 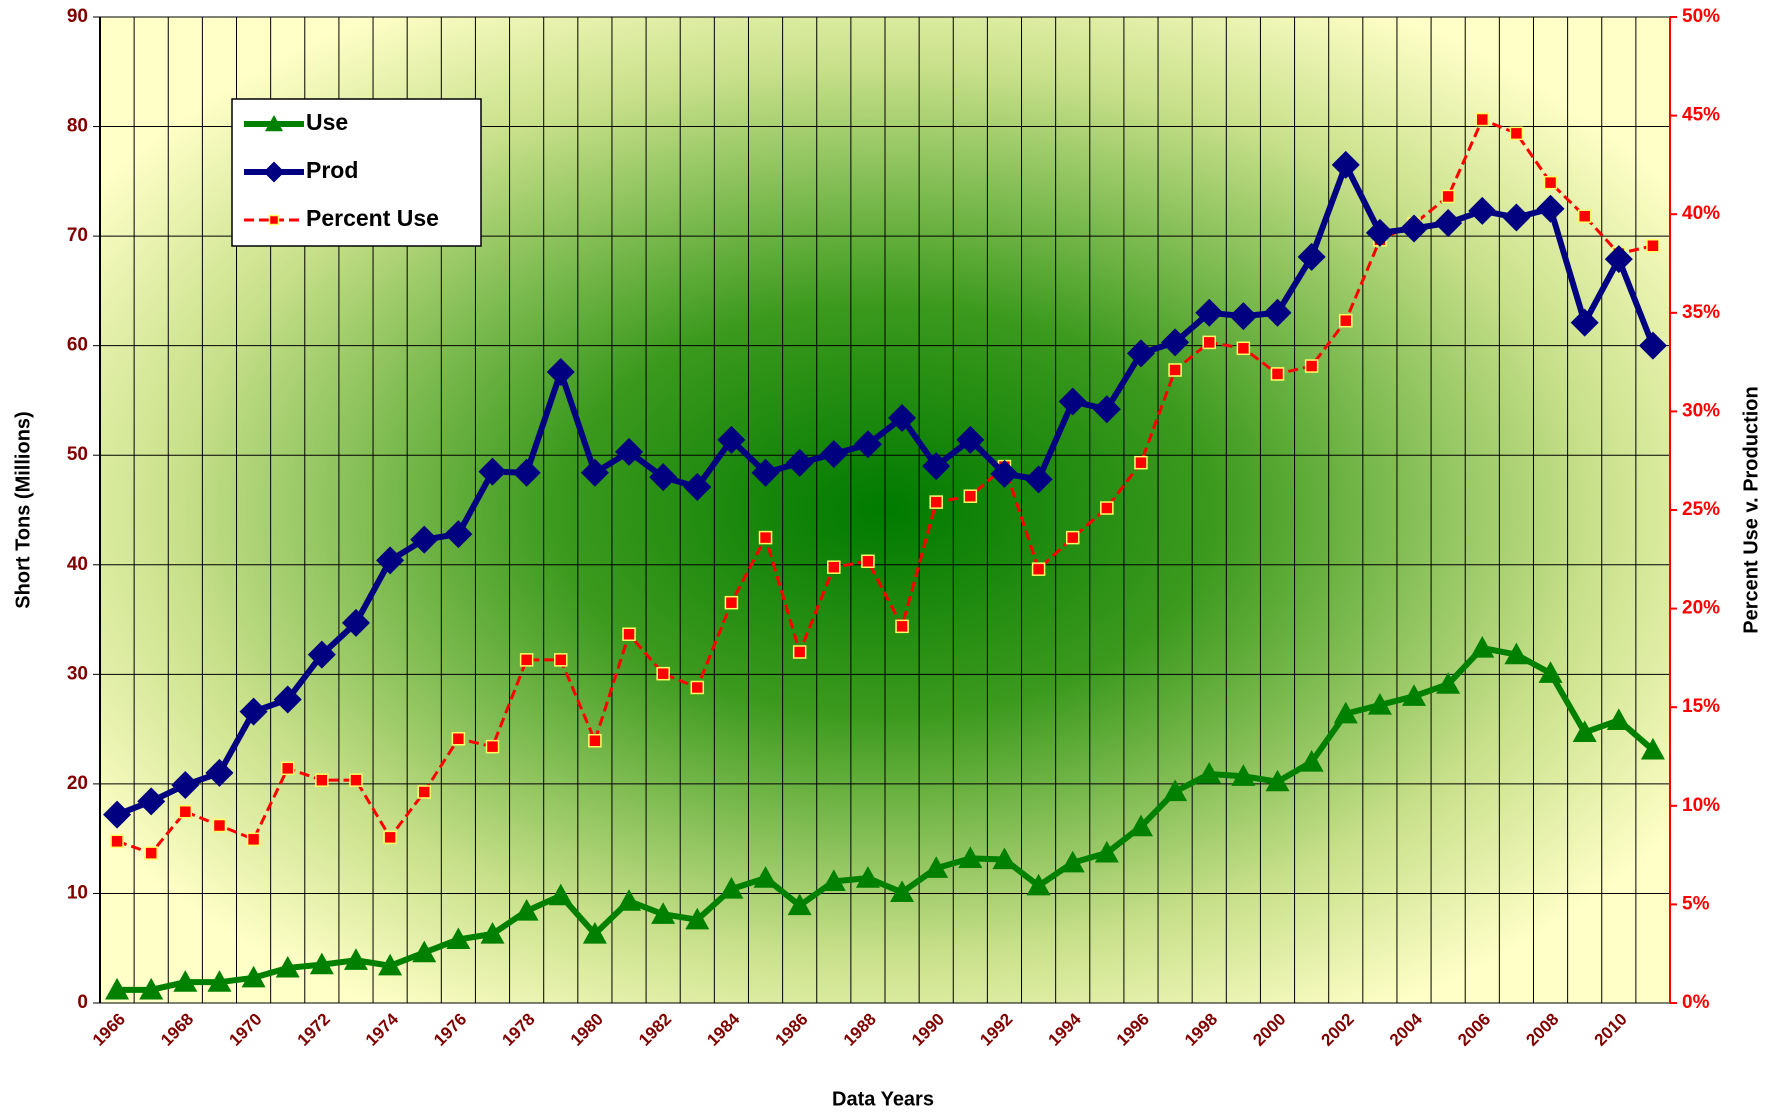 What do you see at coordinates (518, 1030) in the screenshot?
I see `x-tick-label: 1978` at bounding box center [518, 1030].